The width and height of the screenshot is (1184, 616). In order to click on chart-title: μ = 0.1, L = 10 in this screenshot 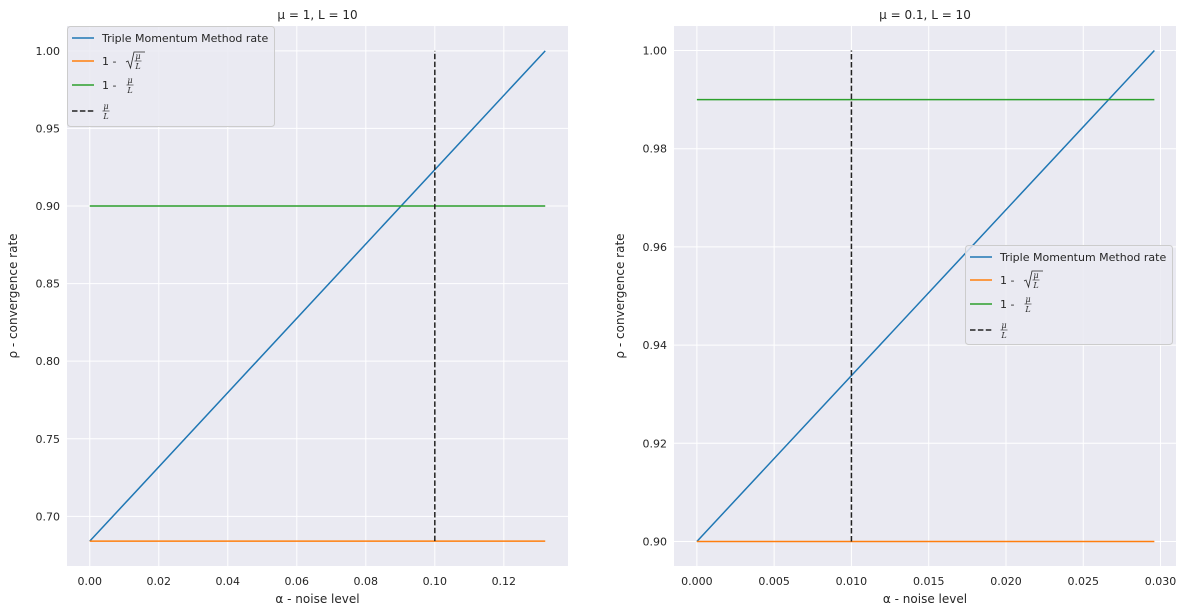, I will do `click(925, 15)`.